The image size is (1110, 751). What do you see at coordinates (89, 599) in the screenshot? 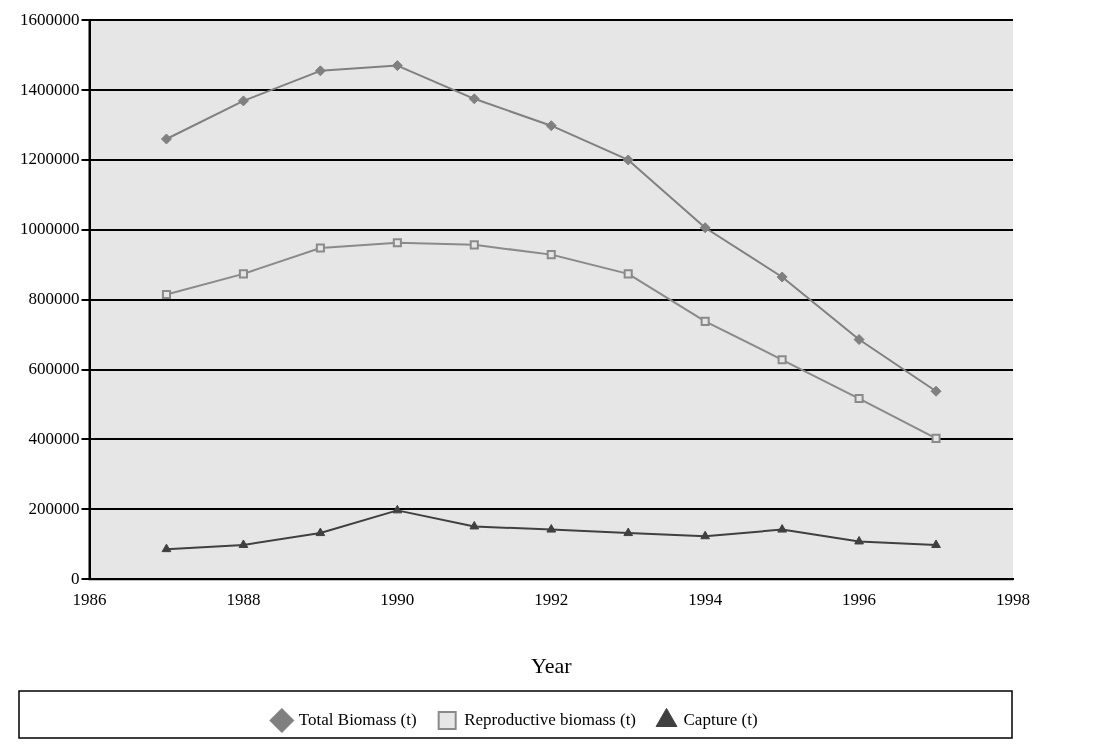
I see `x-tick-label: 1986` at bounding box center [89, 599].